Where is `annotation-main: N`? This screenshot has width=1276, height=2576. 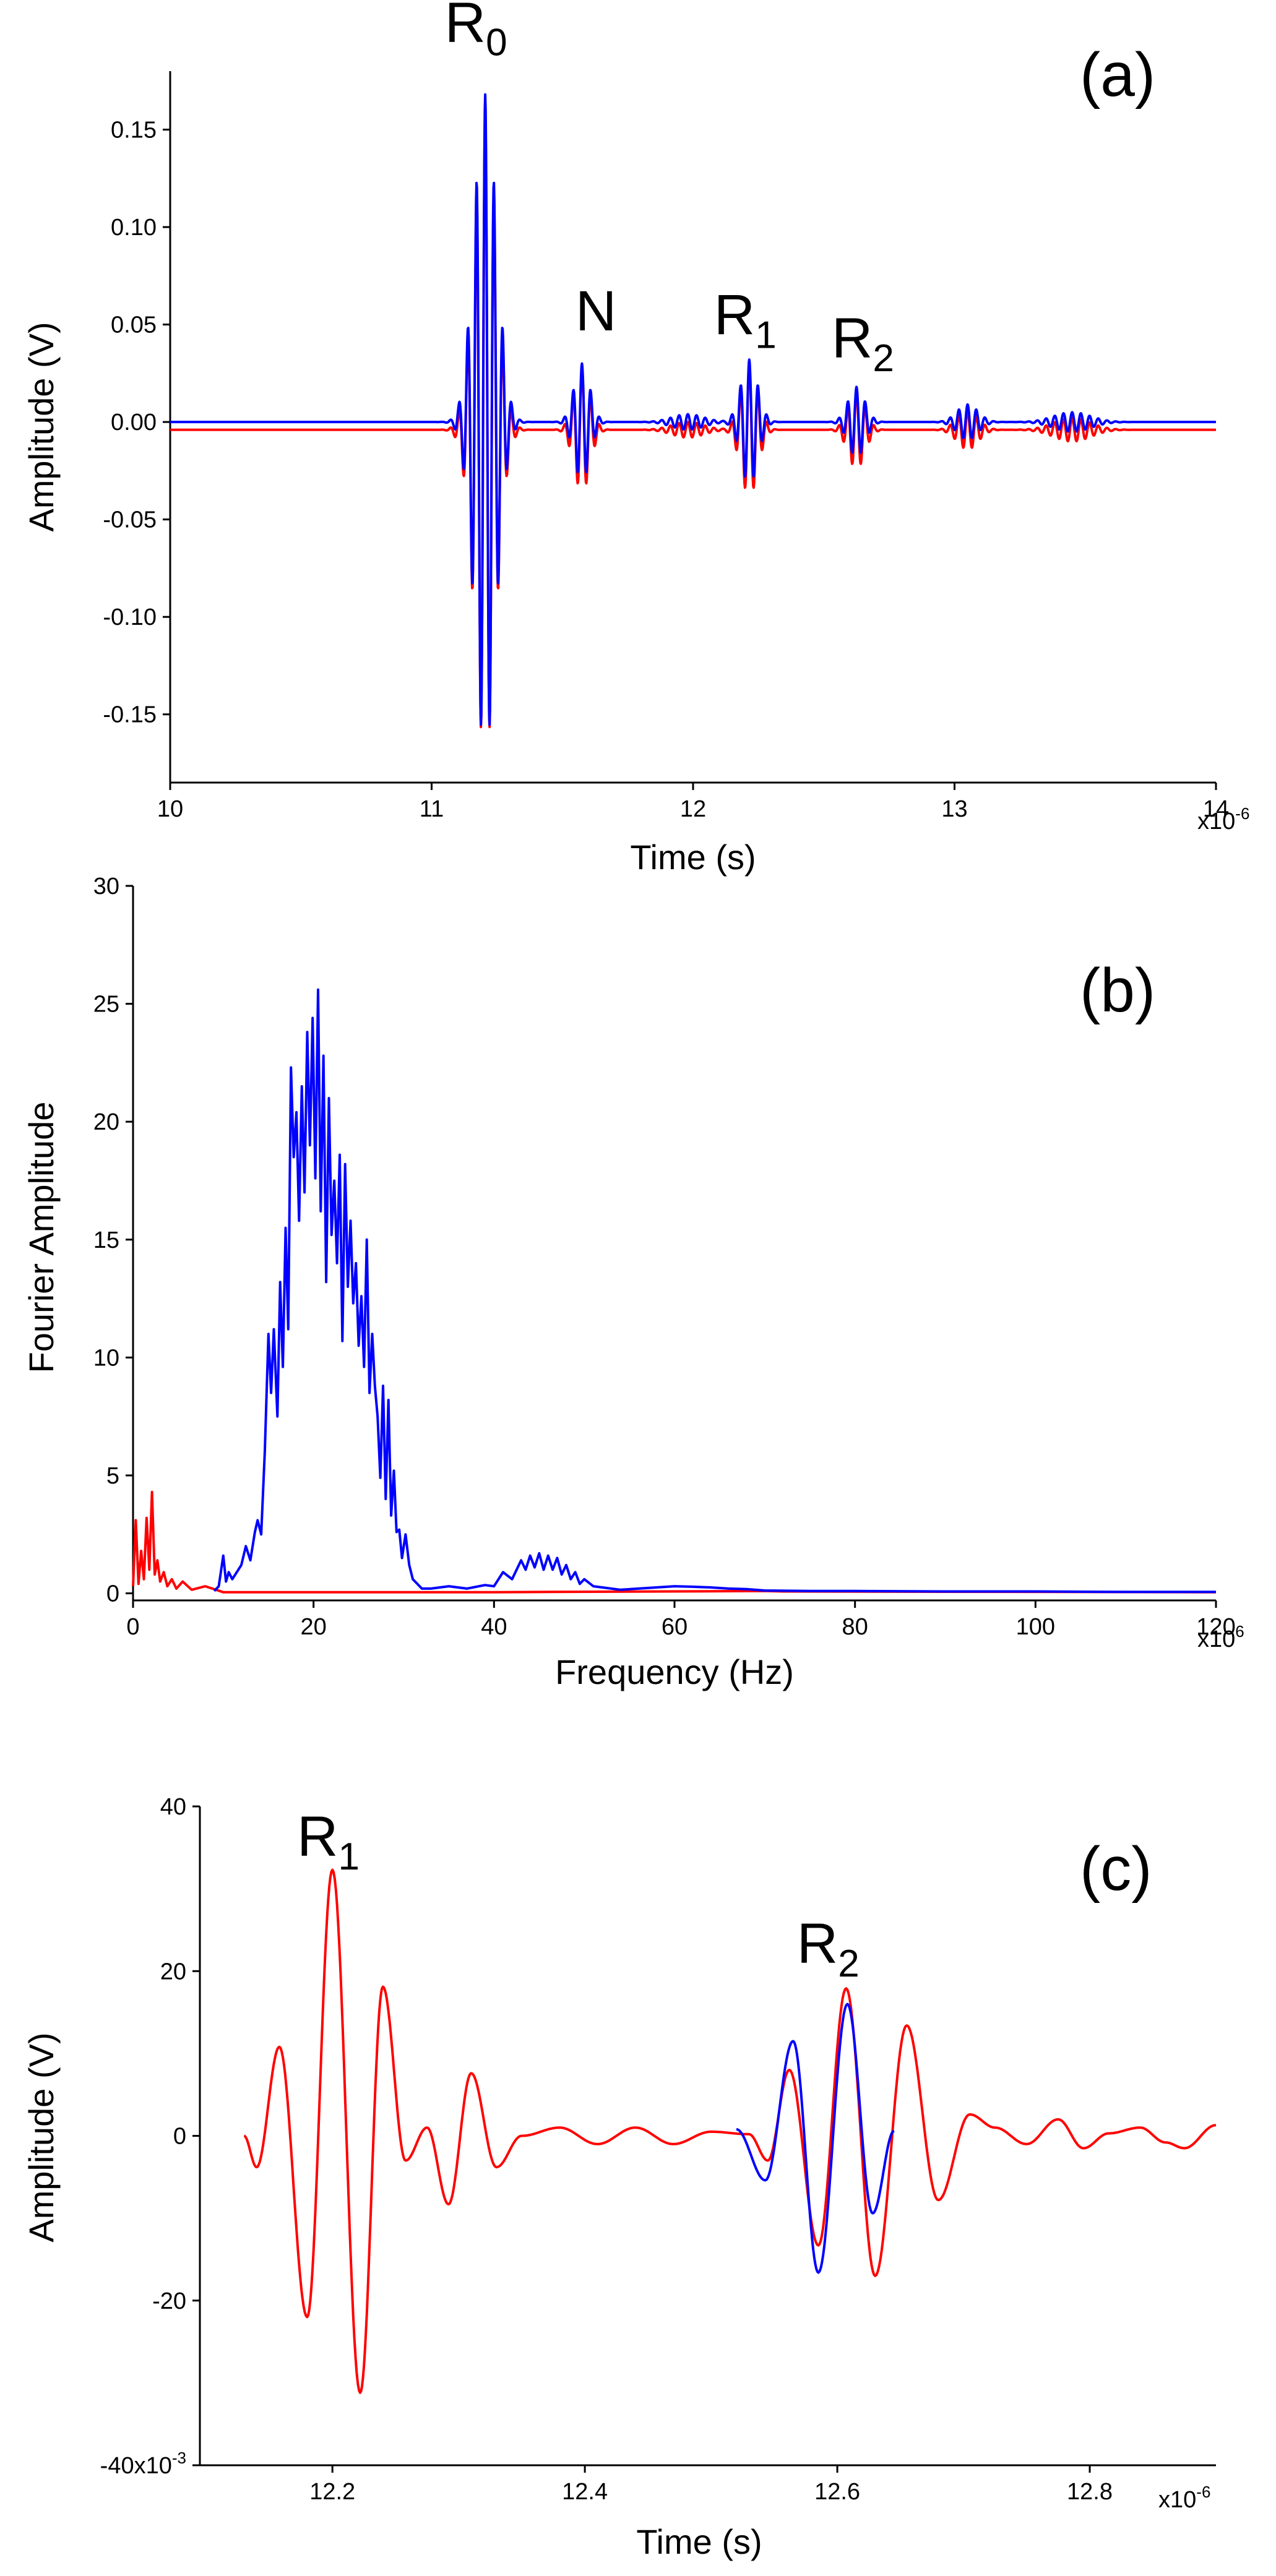 annotation-main: N is located at coordinates (595, 311).